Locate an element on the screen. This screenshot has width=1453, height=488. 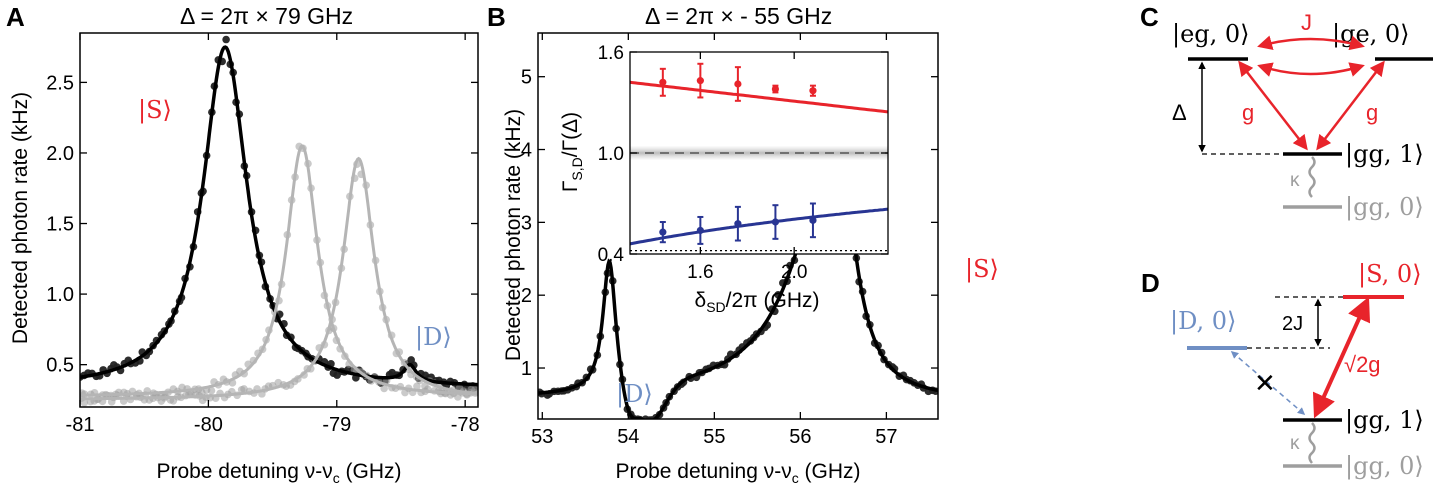
x-tick-label: -81 is located at coordinates (80, 425).